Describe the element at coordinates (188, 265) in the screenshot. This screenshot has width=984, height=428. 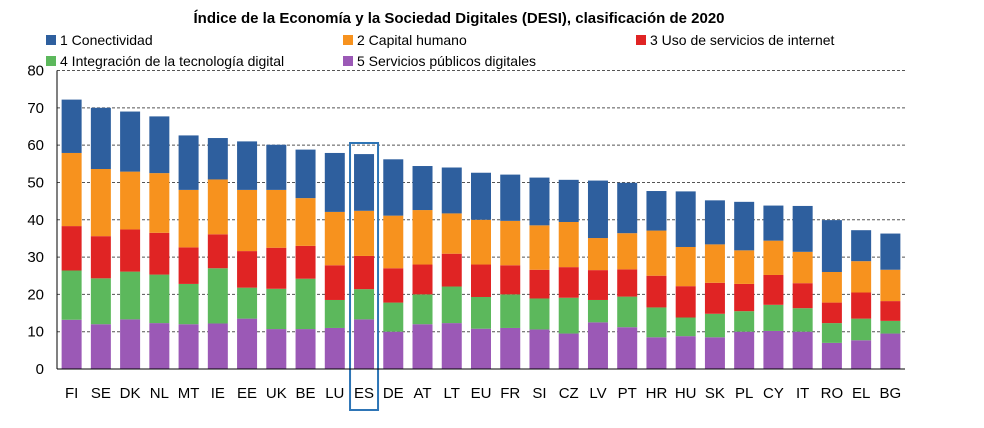
I see `bar-segment-mt-s3` at that location.